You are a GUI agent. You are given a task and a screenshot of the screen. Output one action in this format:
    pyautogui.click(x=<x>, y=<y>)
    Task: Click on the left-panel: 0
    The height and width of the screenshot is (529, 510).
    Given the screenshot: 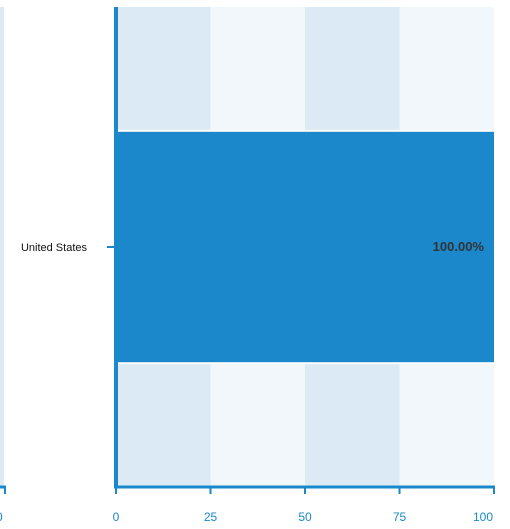 What is the action you would take?
    pyautogui.click(x=3, y=265)
    